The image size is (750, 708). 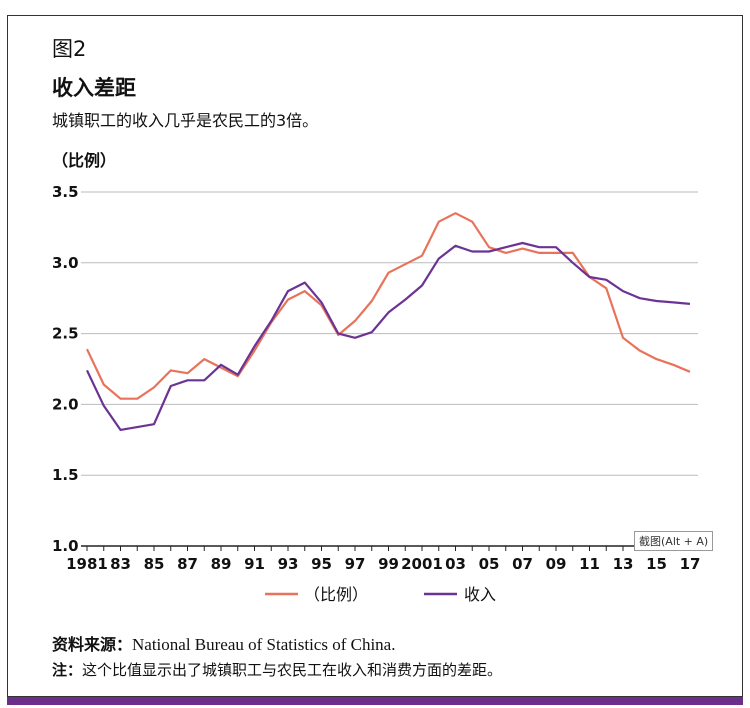 What do you see at coordinates (65, 263) in the screenshot?
I see `y-tick-label: 3.0` at bounding box center [65, 263].